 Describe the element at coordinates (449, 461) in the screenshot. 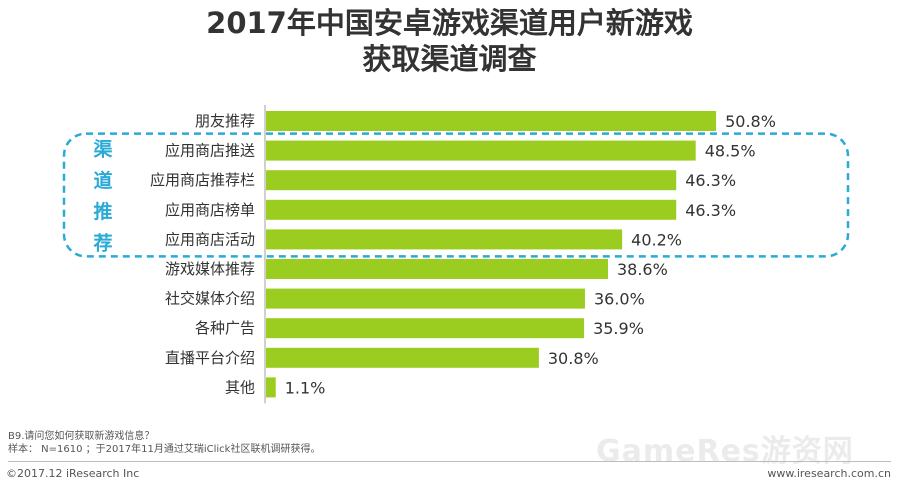

I see `footer-divider` at that location.